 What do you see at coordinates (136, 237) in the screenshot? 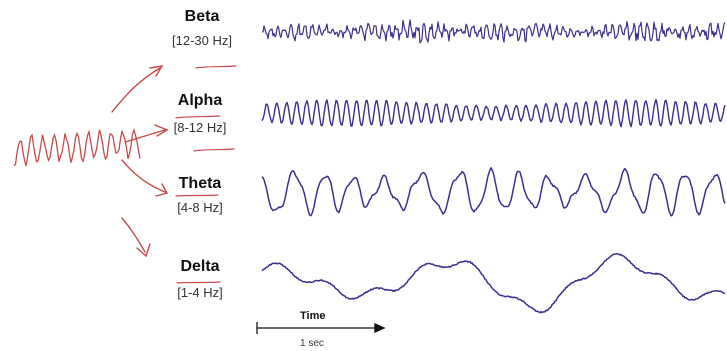
I see `arrow-to-delta` at bounding box center [136, 237].